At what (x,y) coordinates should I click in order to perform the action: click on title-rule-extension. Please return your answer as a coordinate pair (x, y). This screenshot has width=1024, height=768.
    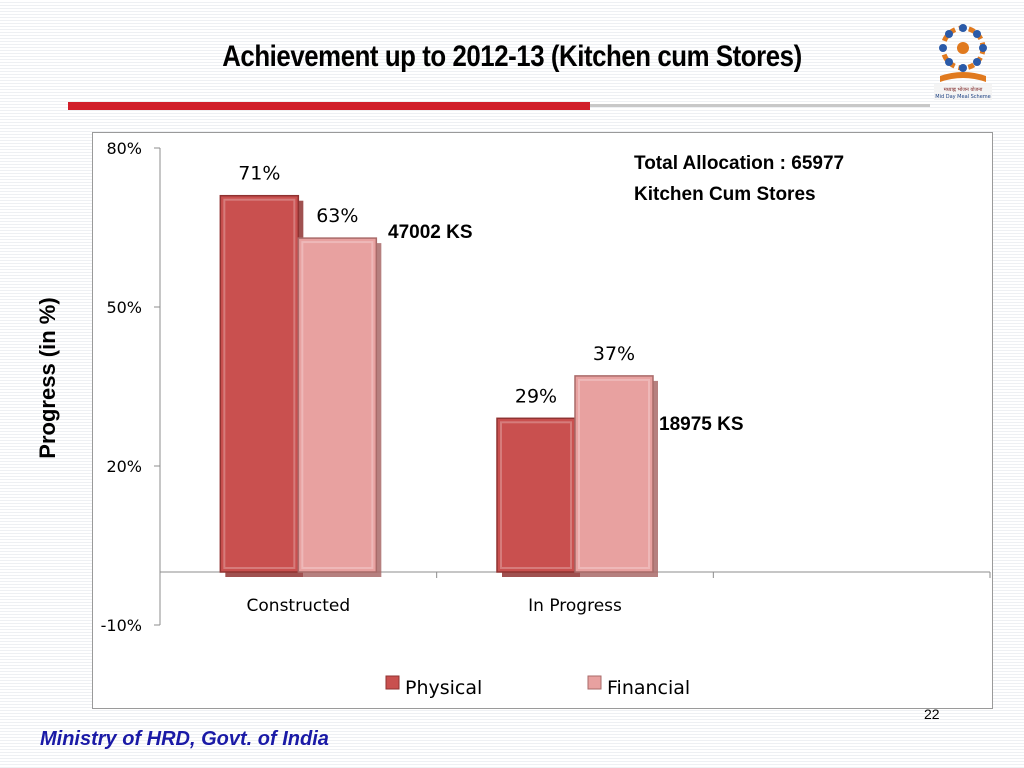
    Looking at the image, I should click on (760, 105).